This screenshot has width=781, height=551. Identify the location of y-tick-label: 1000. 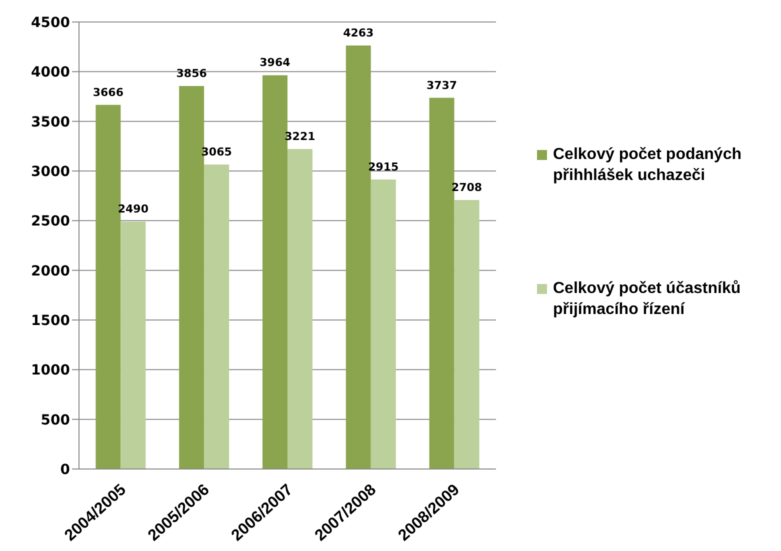
(50, 370).